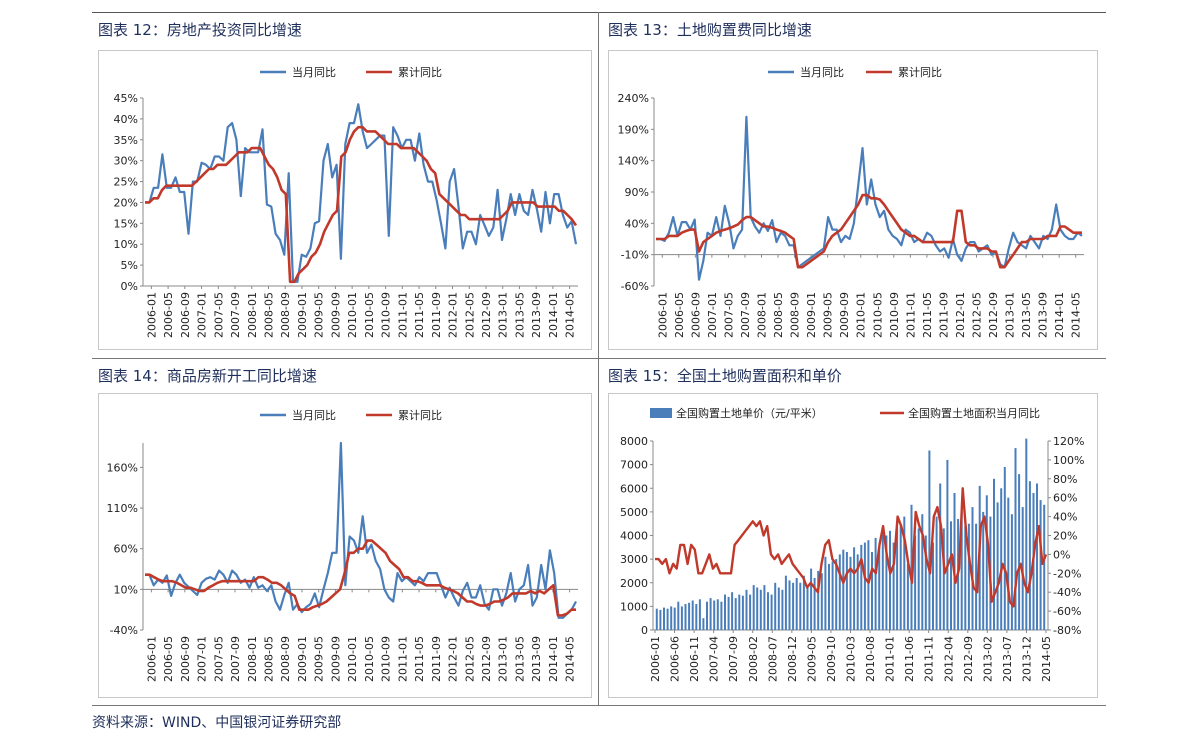  What do you see at coordinates (1043, 315) in the screenshot?
I see `x-tick-label: 2013-09` at bounding box center [1043, 315].